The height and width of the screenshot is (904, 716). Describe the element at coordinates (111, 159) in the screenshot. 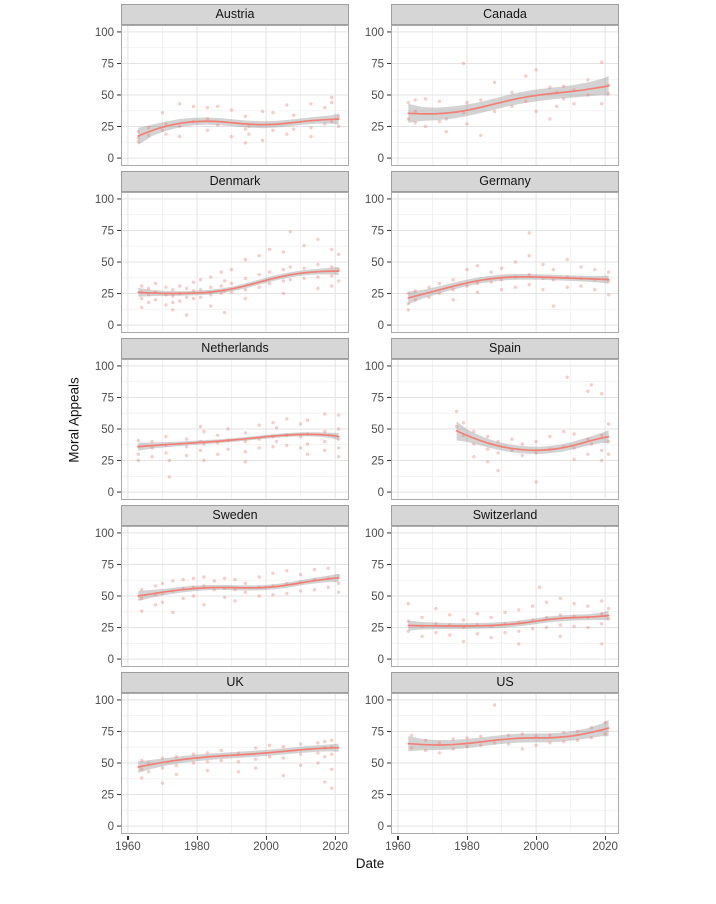

I see `y-tick-label: 0` at that location.